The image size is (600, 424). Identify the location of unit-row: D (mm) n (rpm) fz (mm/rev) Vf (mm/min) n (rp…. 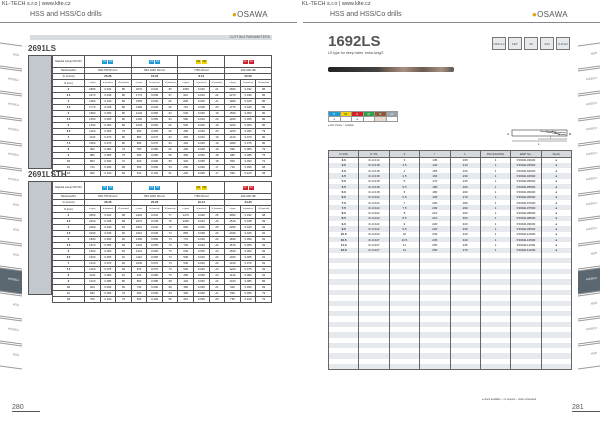
(162, 209).